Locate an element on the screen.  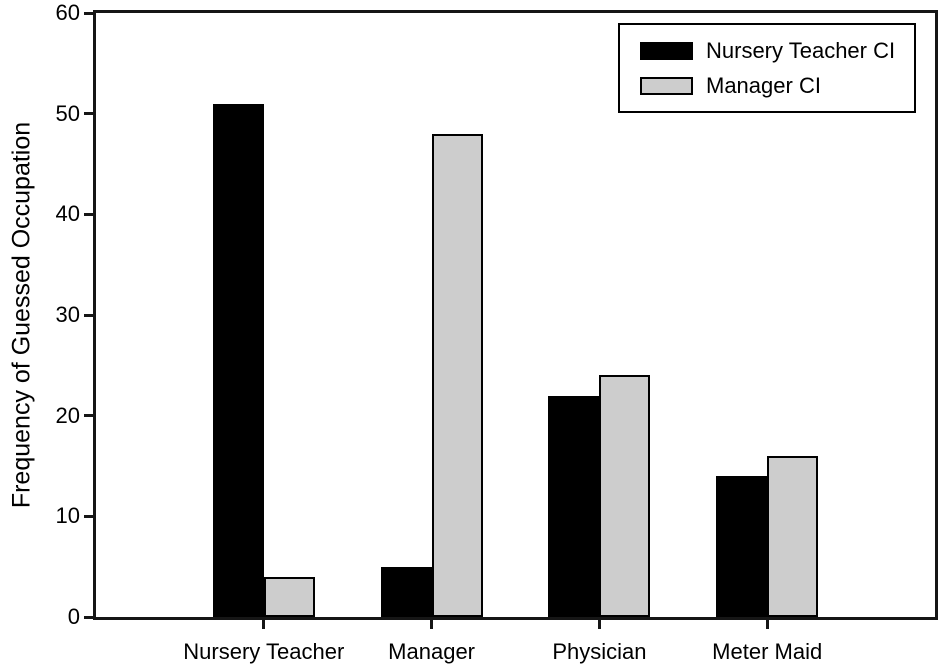
y-tick-label-30: 30 is located at coordinates (67, 314).